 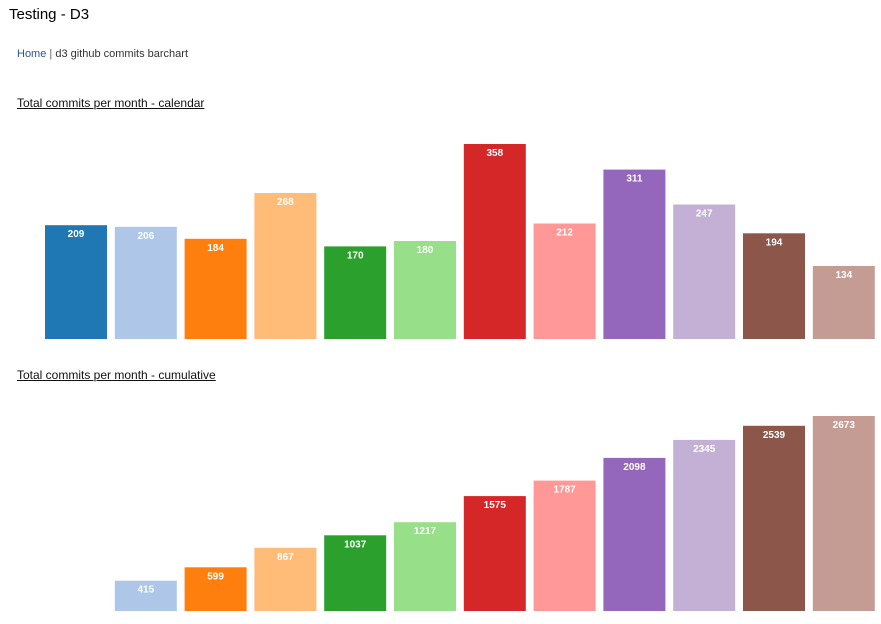 What do you see at coordinates (145, 590) in the screenshot?
I see `cumulative-bar-label-2: 415` at bounding box center [145, 590].